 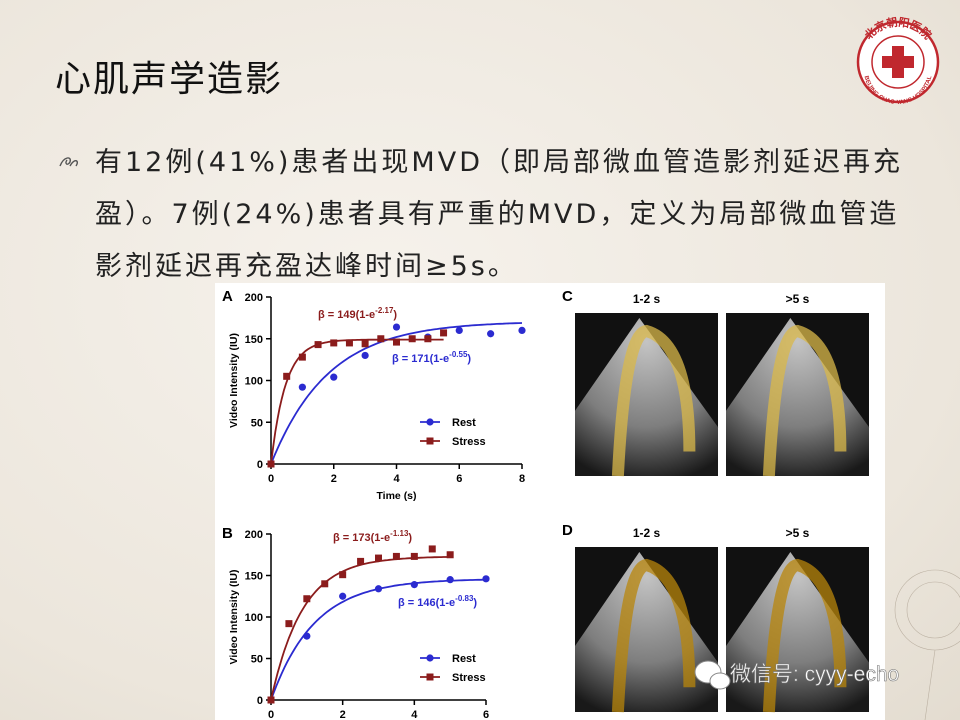 What do you see at coordinates (399, 533) in the screenshot?
I see `fit-exponent: -1.13` at bounding box center [399, 533].